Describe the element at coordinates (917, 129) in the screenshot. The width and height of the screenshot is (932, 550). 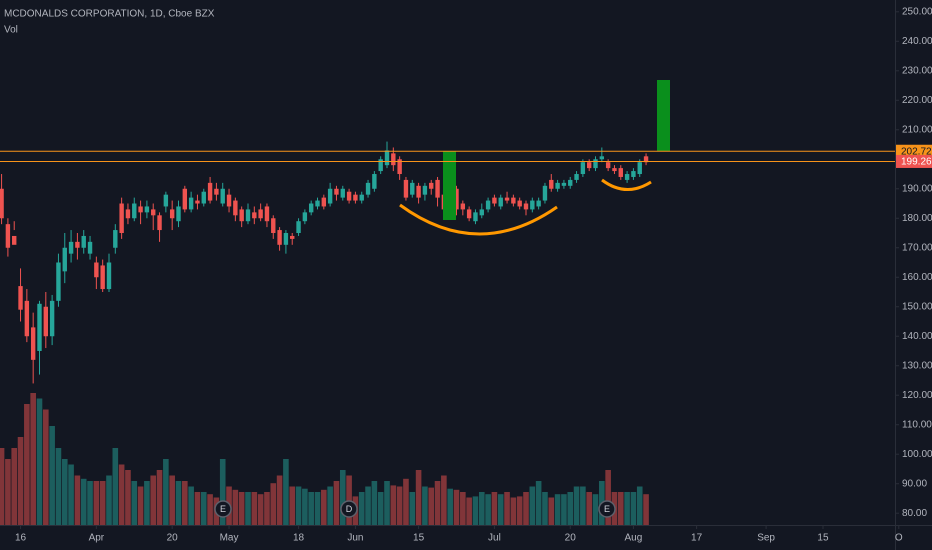
I see `y-tick-label: 210.00` at that location.